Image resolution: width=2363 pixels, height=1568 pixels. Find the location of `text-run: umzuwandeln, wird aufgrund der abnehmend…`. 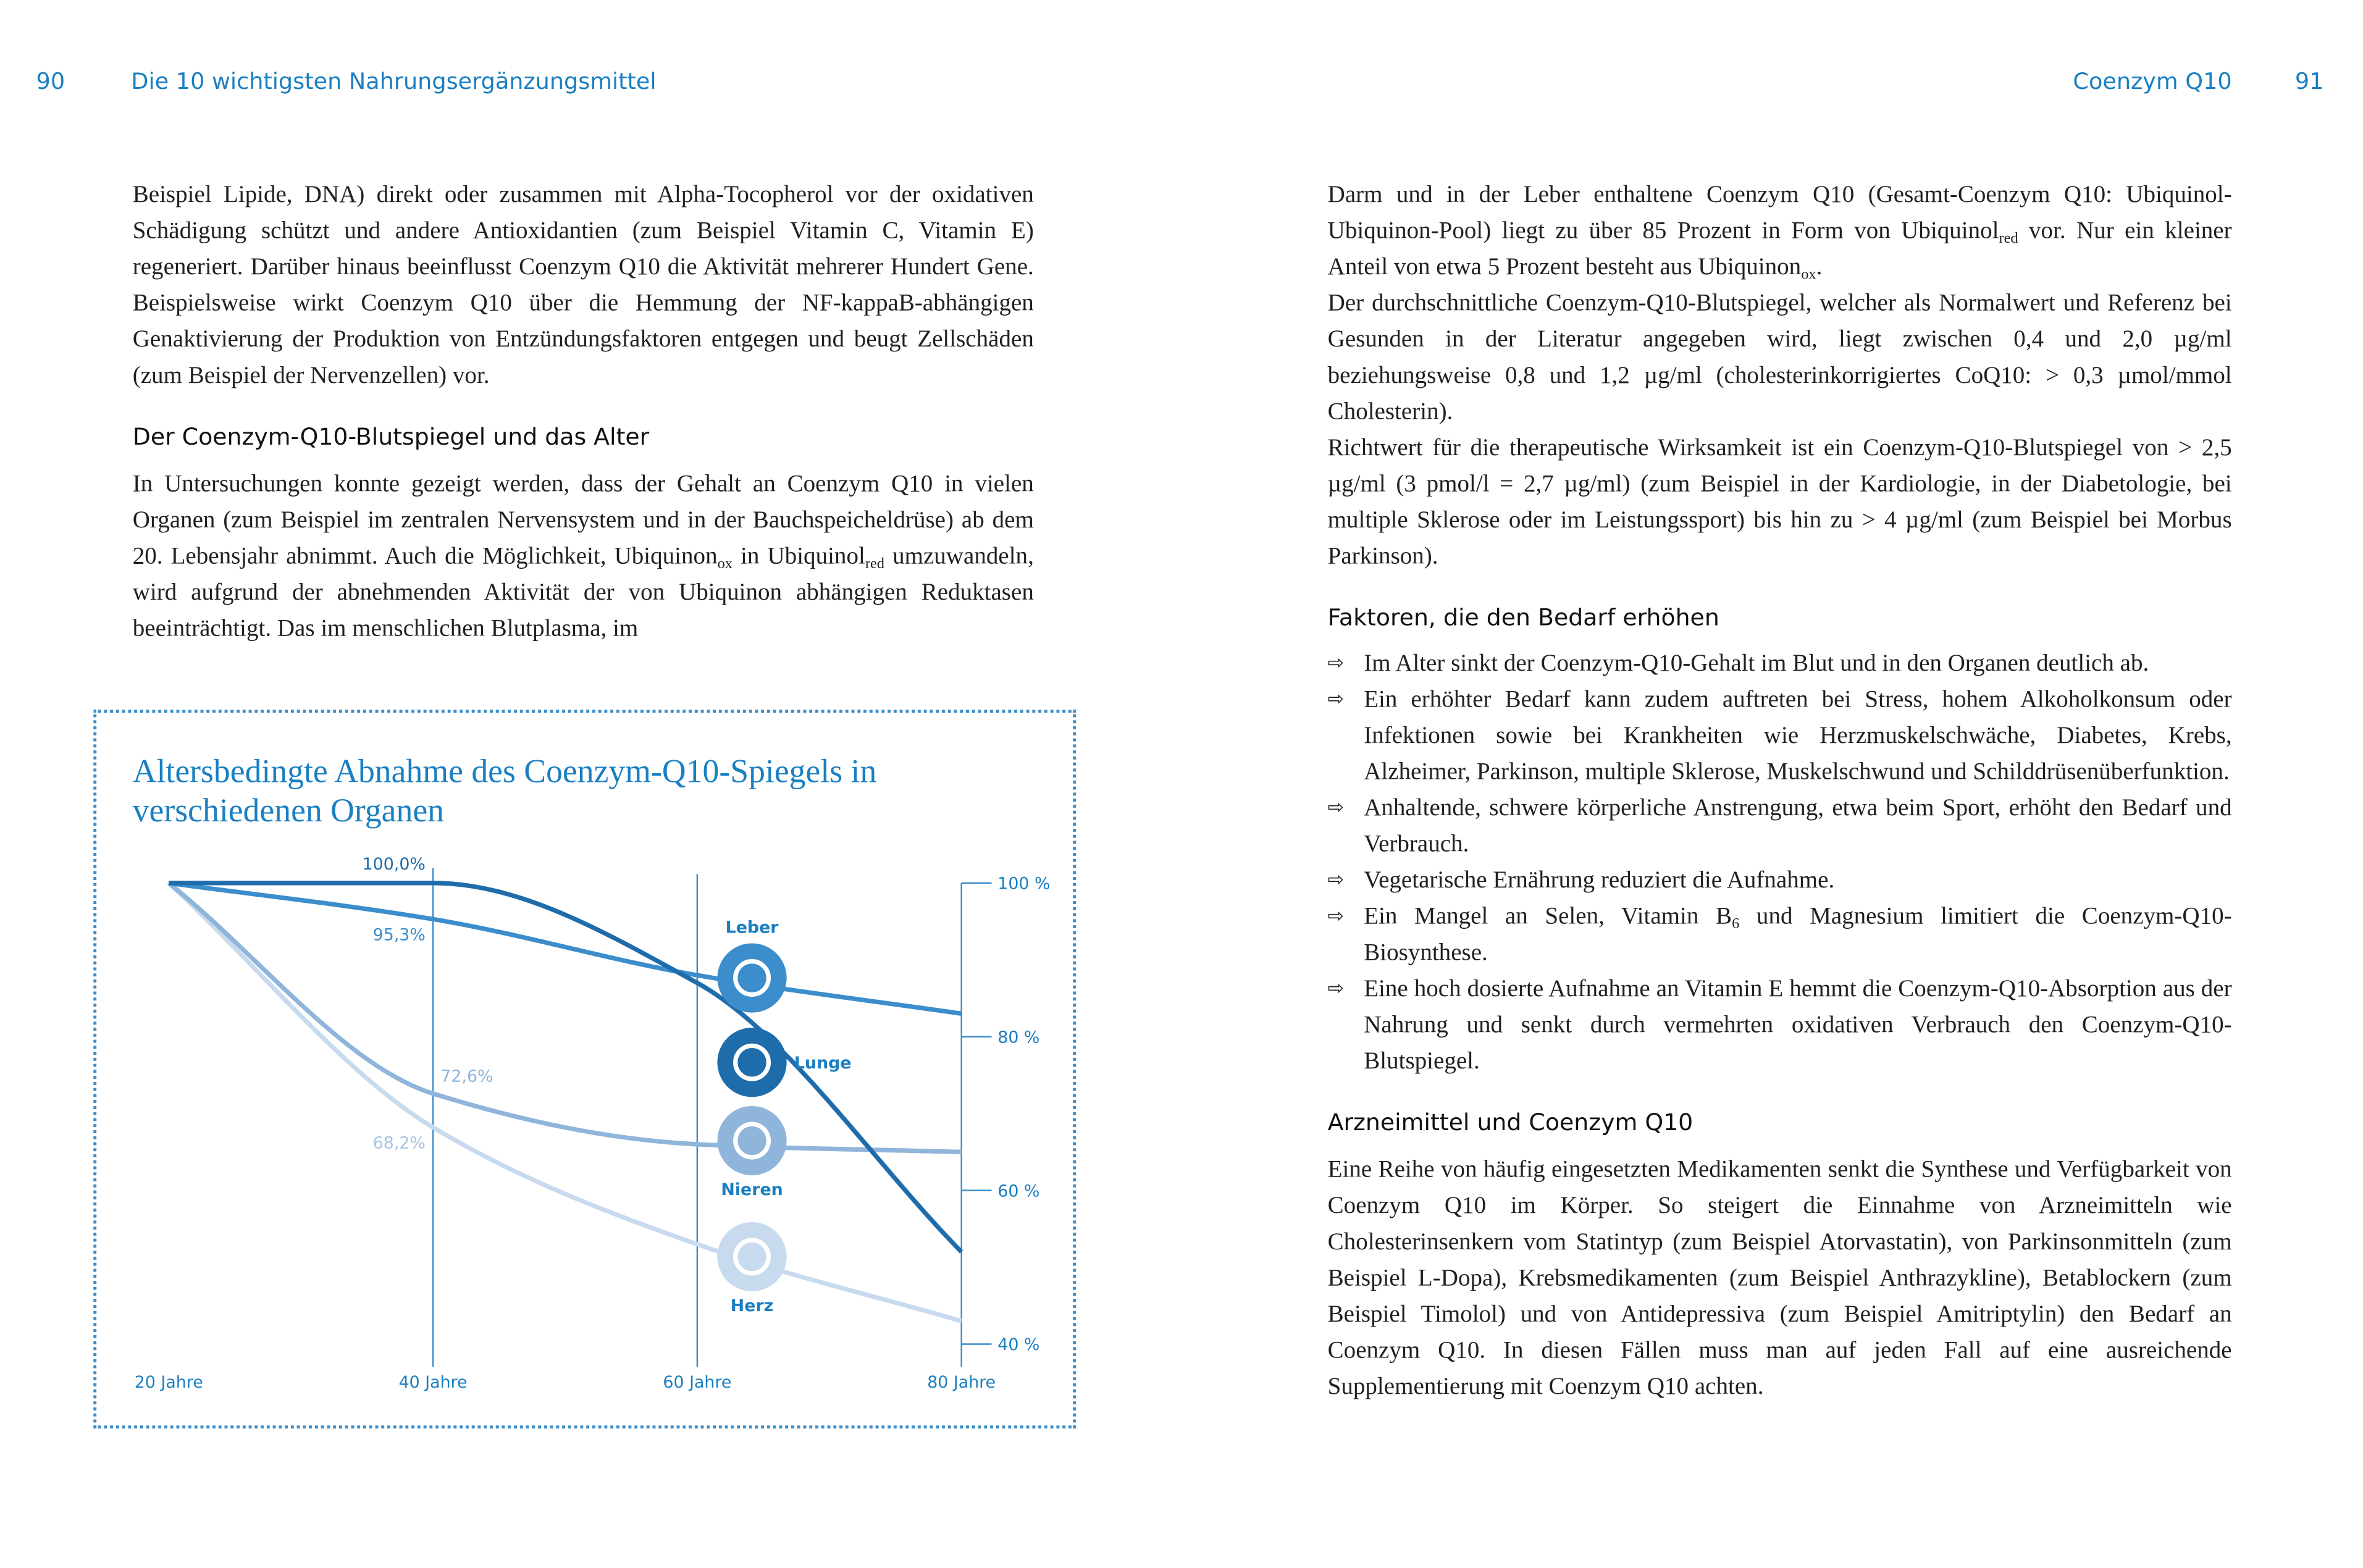

text-run: umzuwandeln, wird aufgrund der abnehmend… is located at coordinates (583, 592).